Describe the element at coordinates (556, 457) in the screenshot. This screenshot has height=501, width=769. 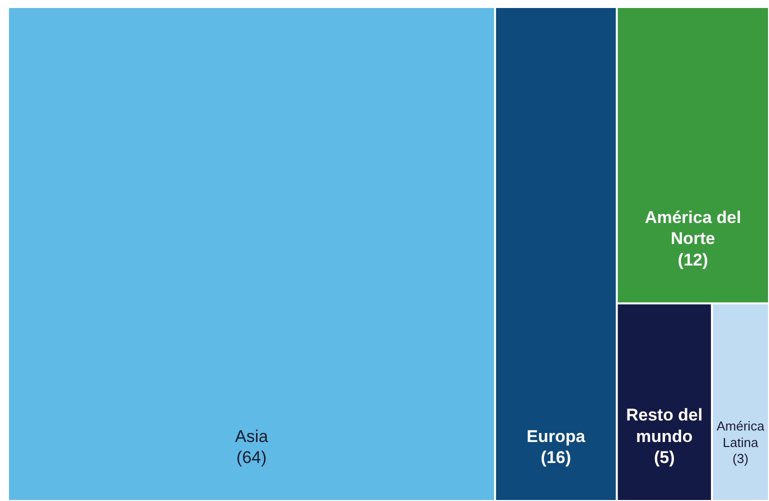
I see `data-label: (16)` at that location.